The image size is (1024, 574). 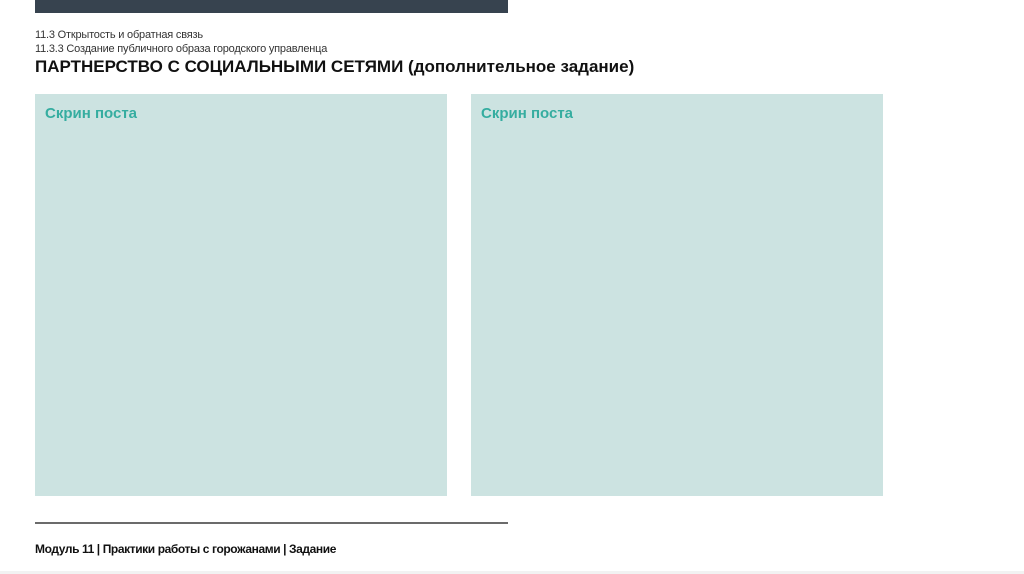 I want to click on footer-divider, so click(x=271, y=523).